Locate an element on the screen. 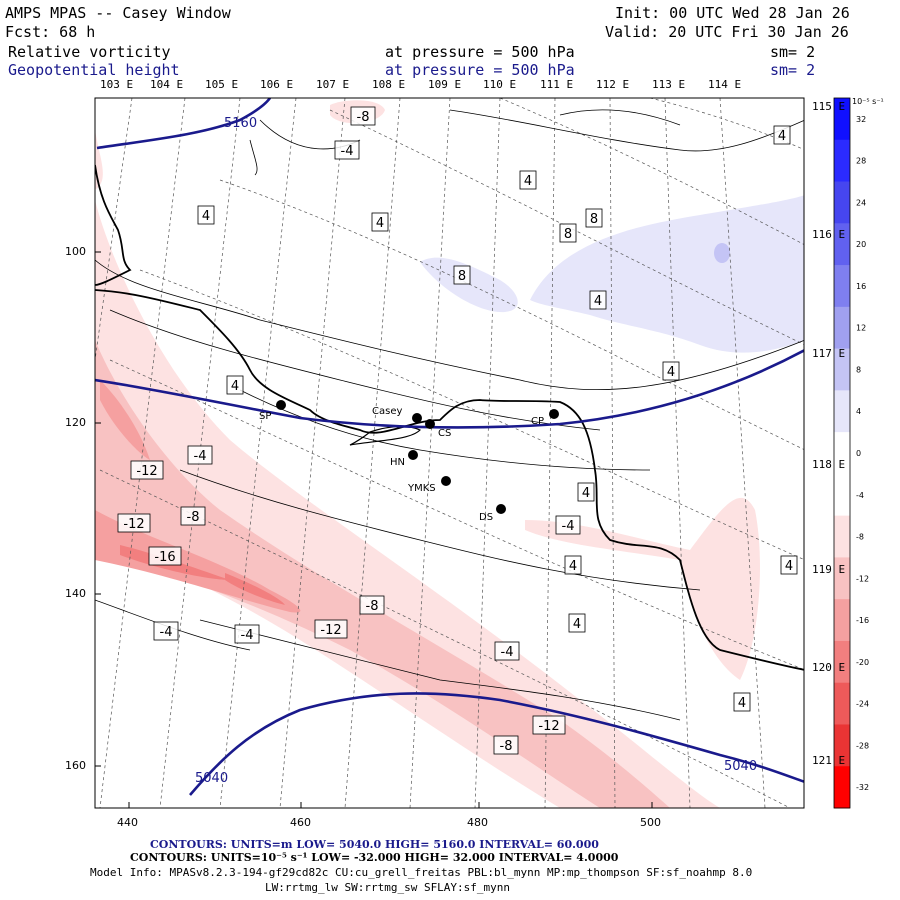 The image size is (900, 900). colorbar-tick: 32 is located at coordinates (861, 119).